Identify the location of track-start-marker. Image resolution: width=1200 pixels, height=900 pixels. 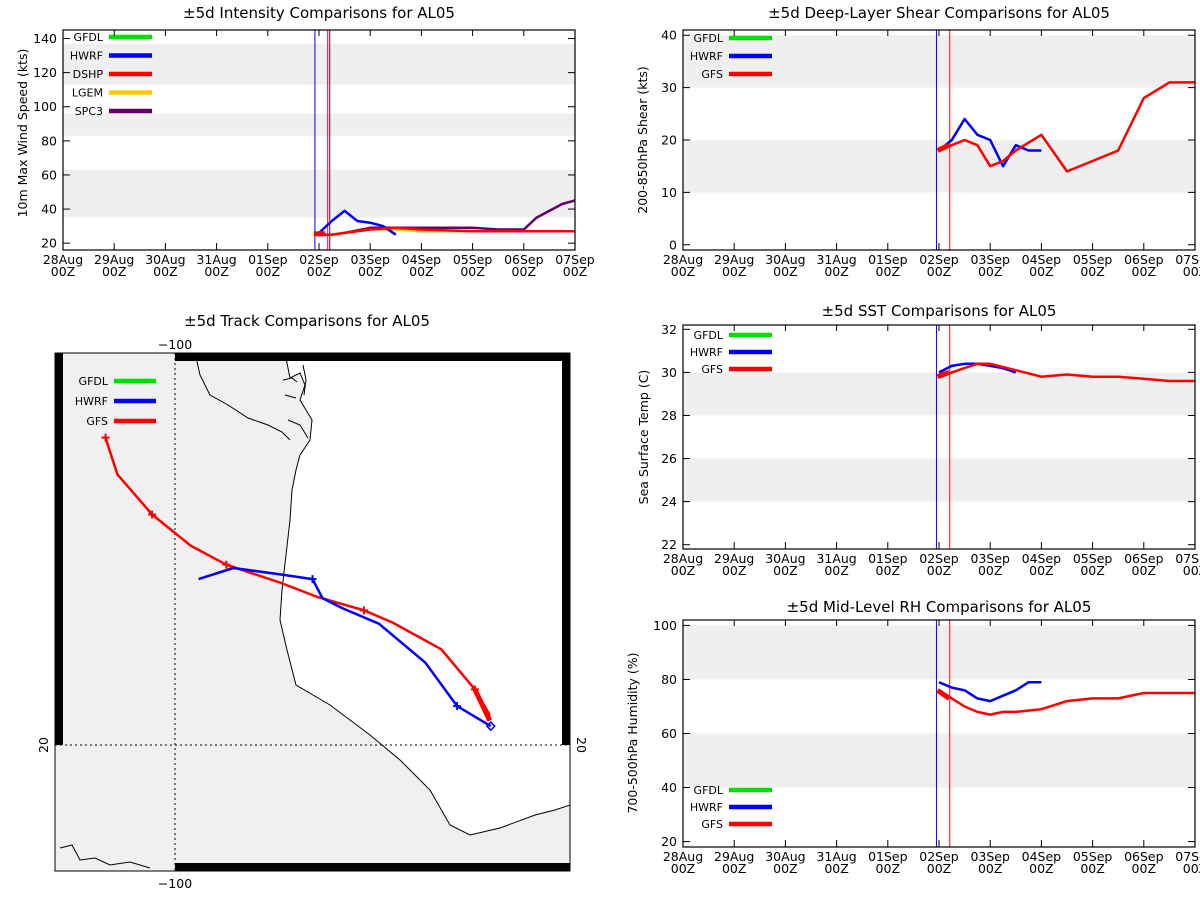
(490, 726).